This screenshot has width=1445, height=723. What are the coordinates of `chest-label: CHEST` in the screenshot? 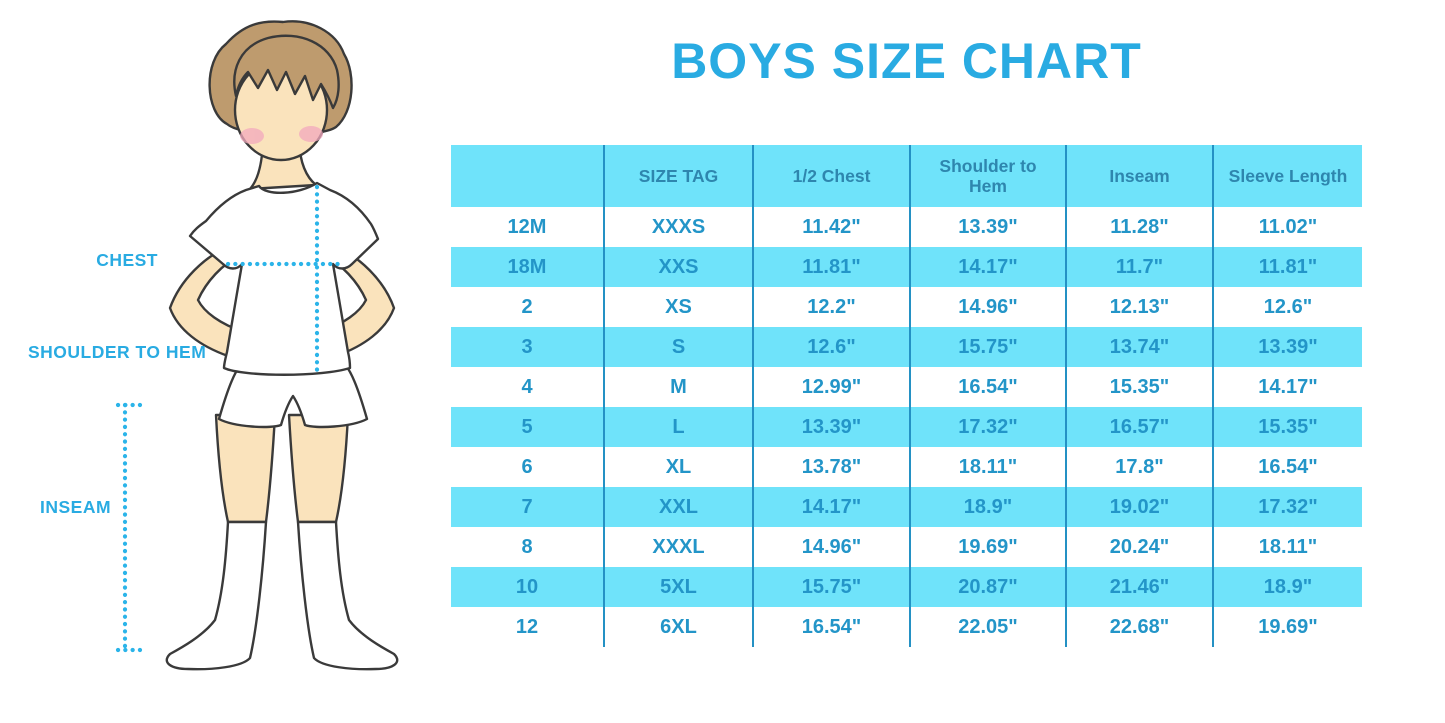 It's located at (127, 260).